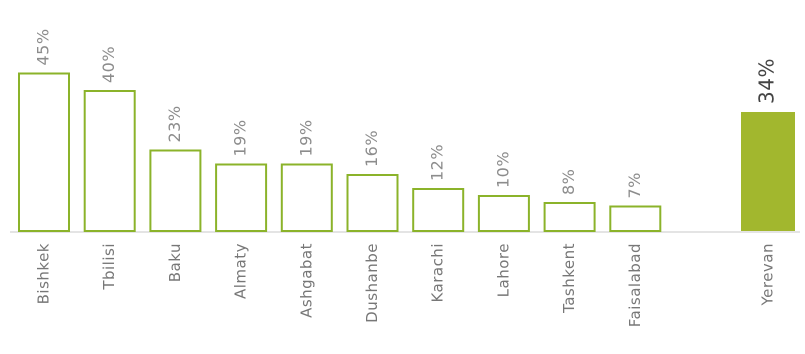  Describe the element at coordinates (503, 270) in the screenshot. I see `category-label-lahore: Lahore` at that location.